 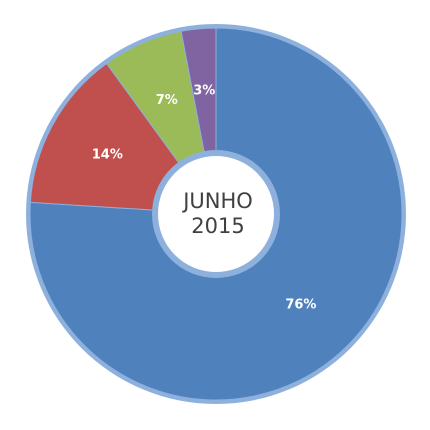 I want to click on slice-label-2: 14%, so click(x=107, y=154).